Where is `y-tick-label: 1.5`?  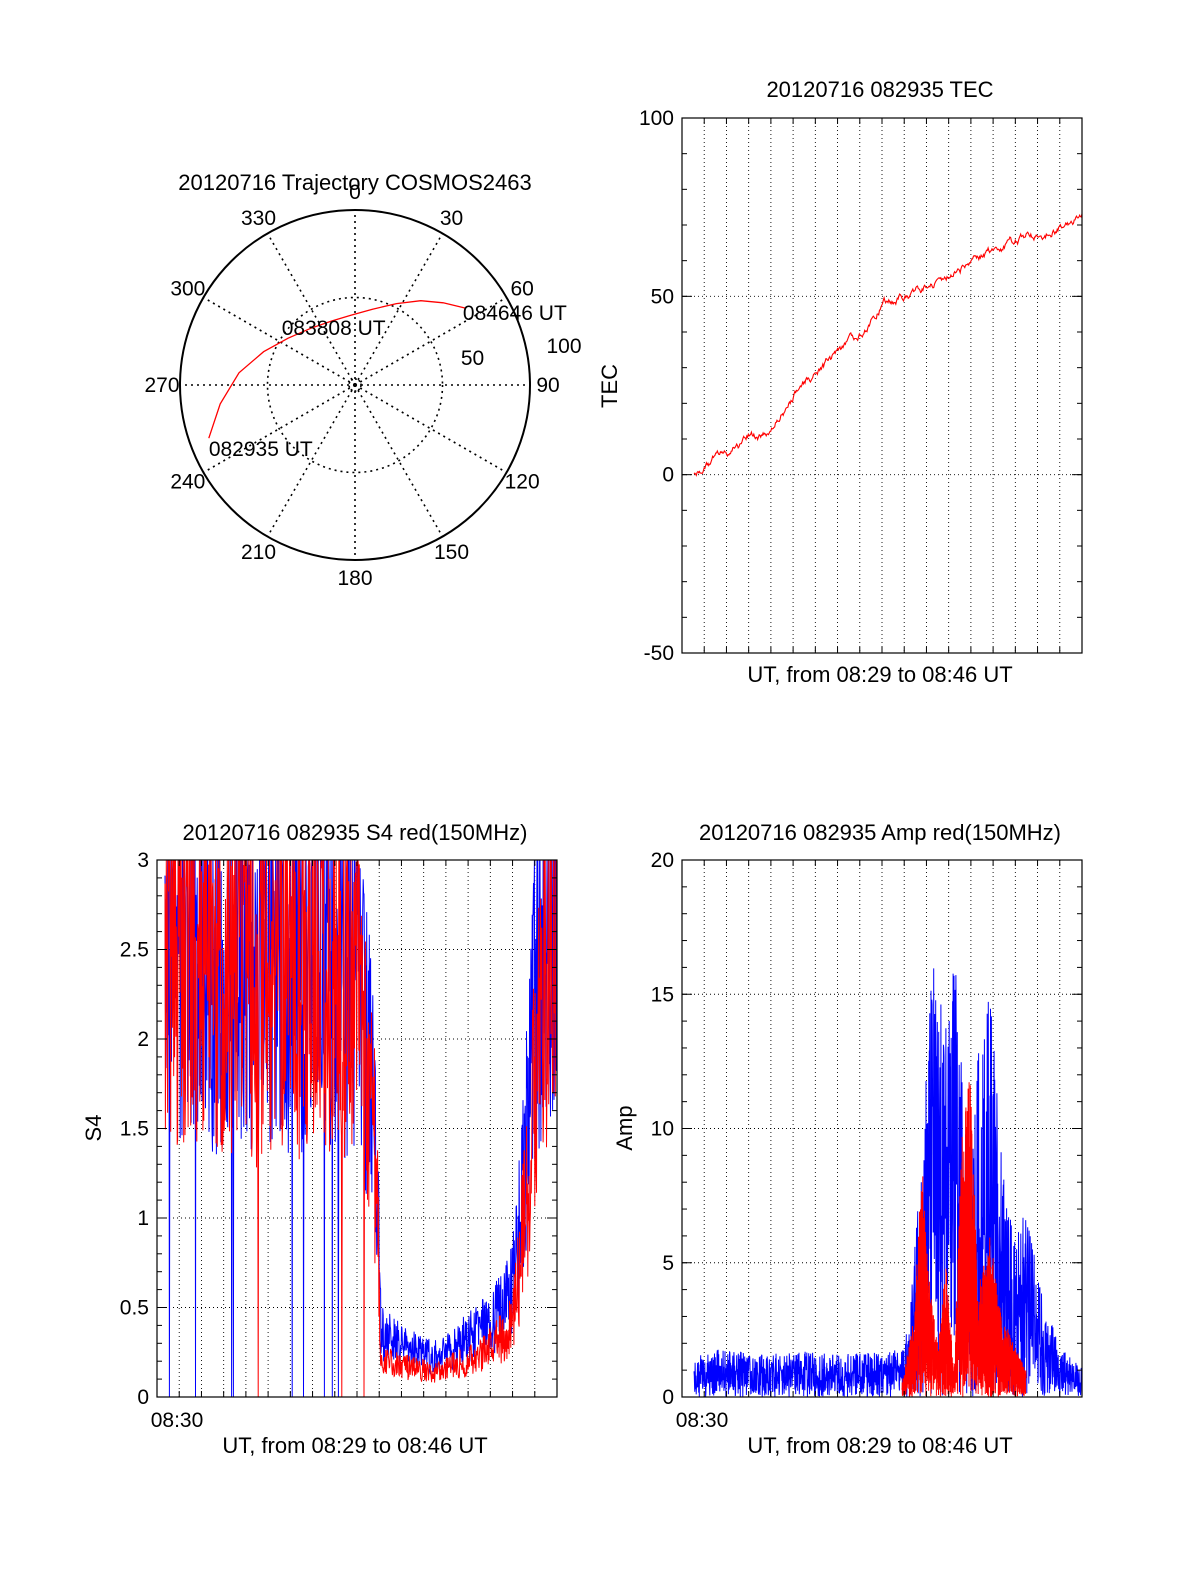 y-tick-label: 1.5 is located at coordinates (134, 1129).